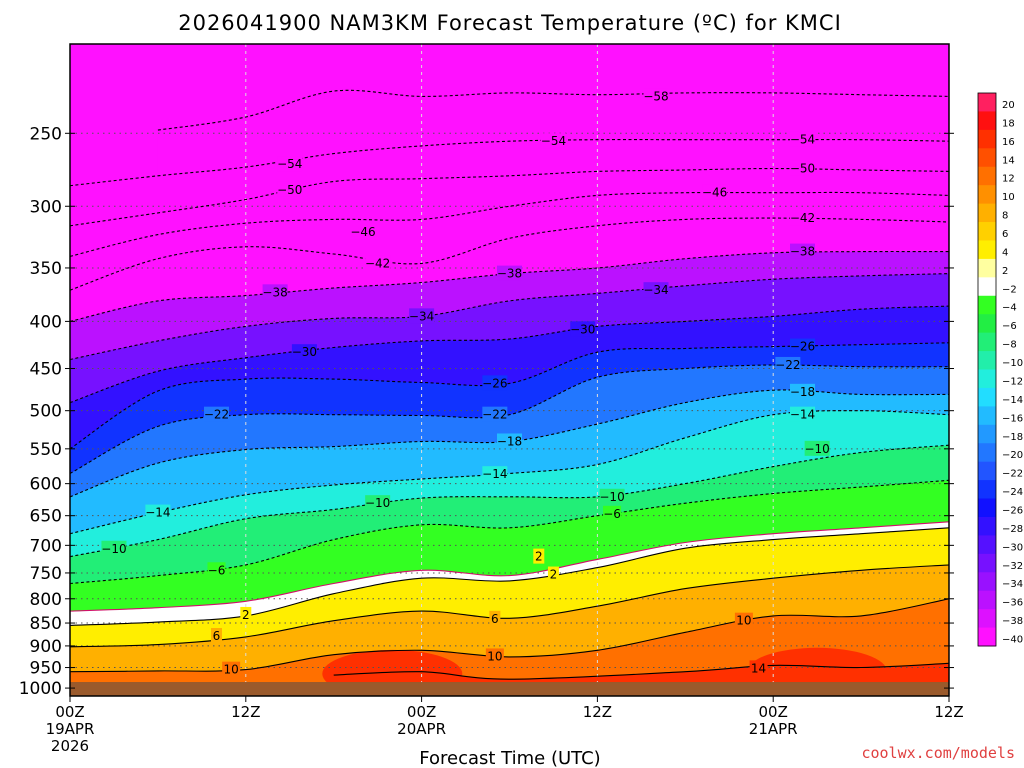  What do you see at coordinates (1012, 529) in the screenshot?
I see `colorbar-label: −28` at bounding box center [1012, 529].